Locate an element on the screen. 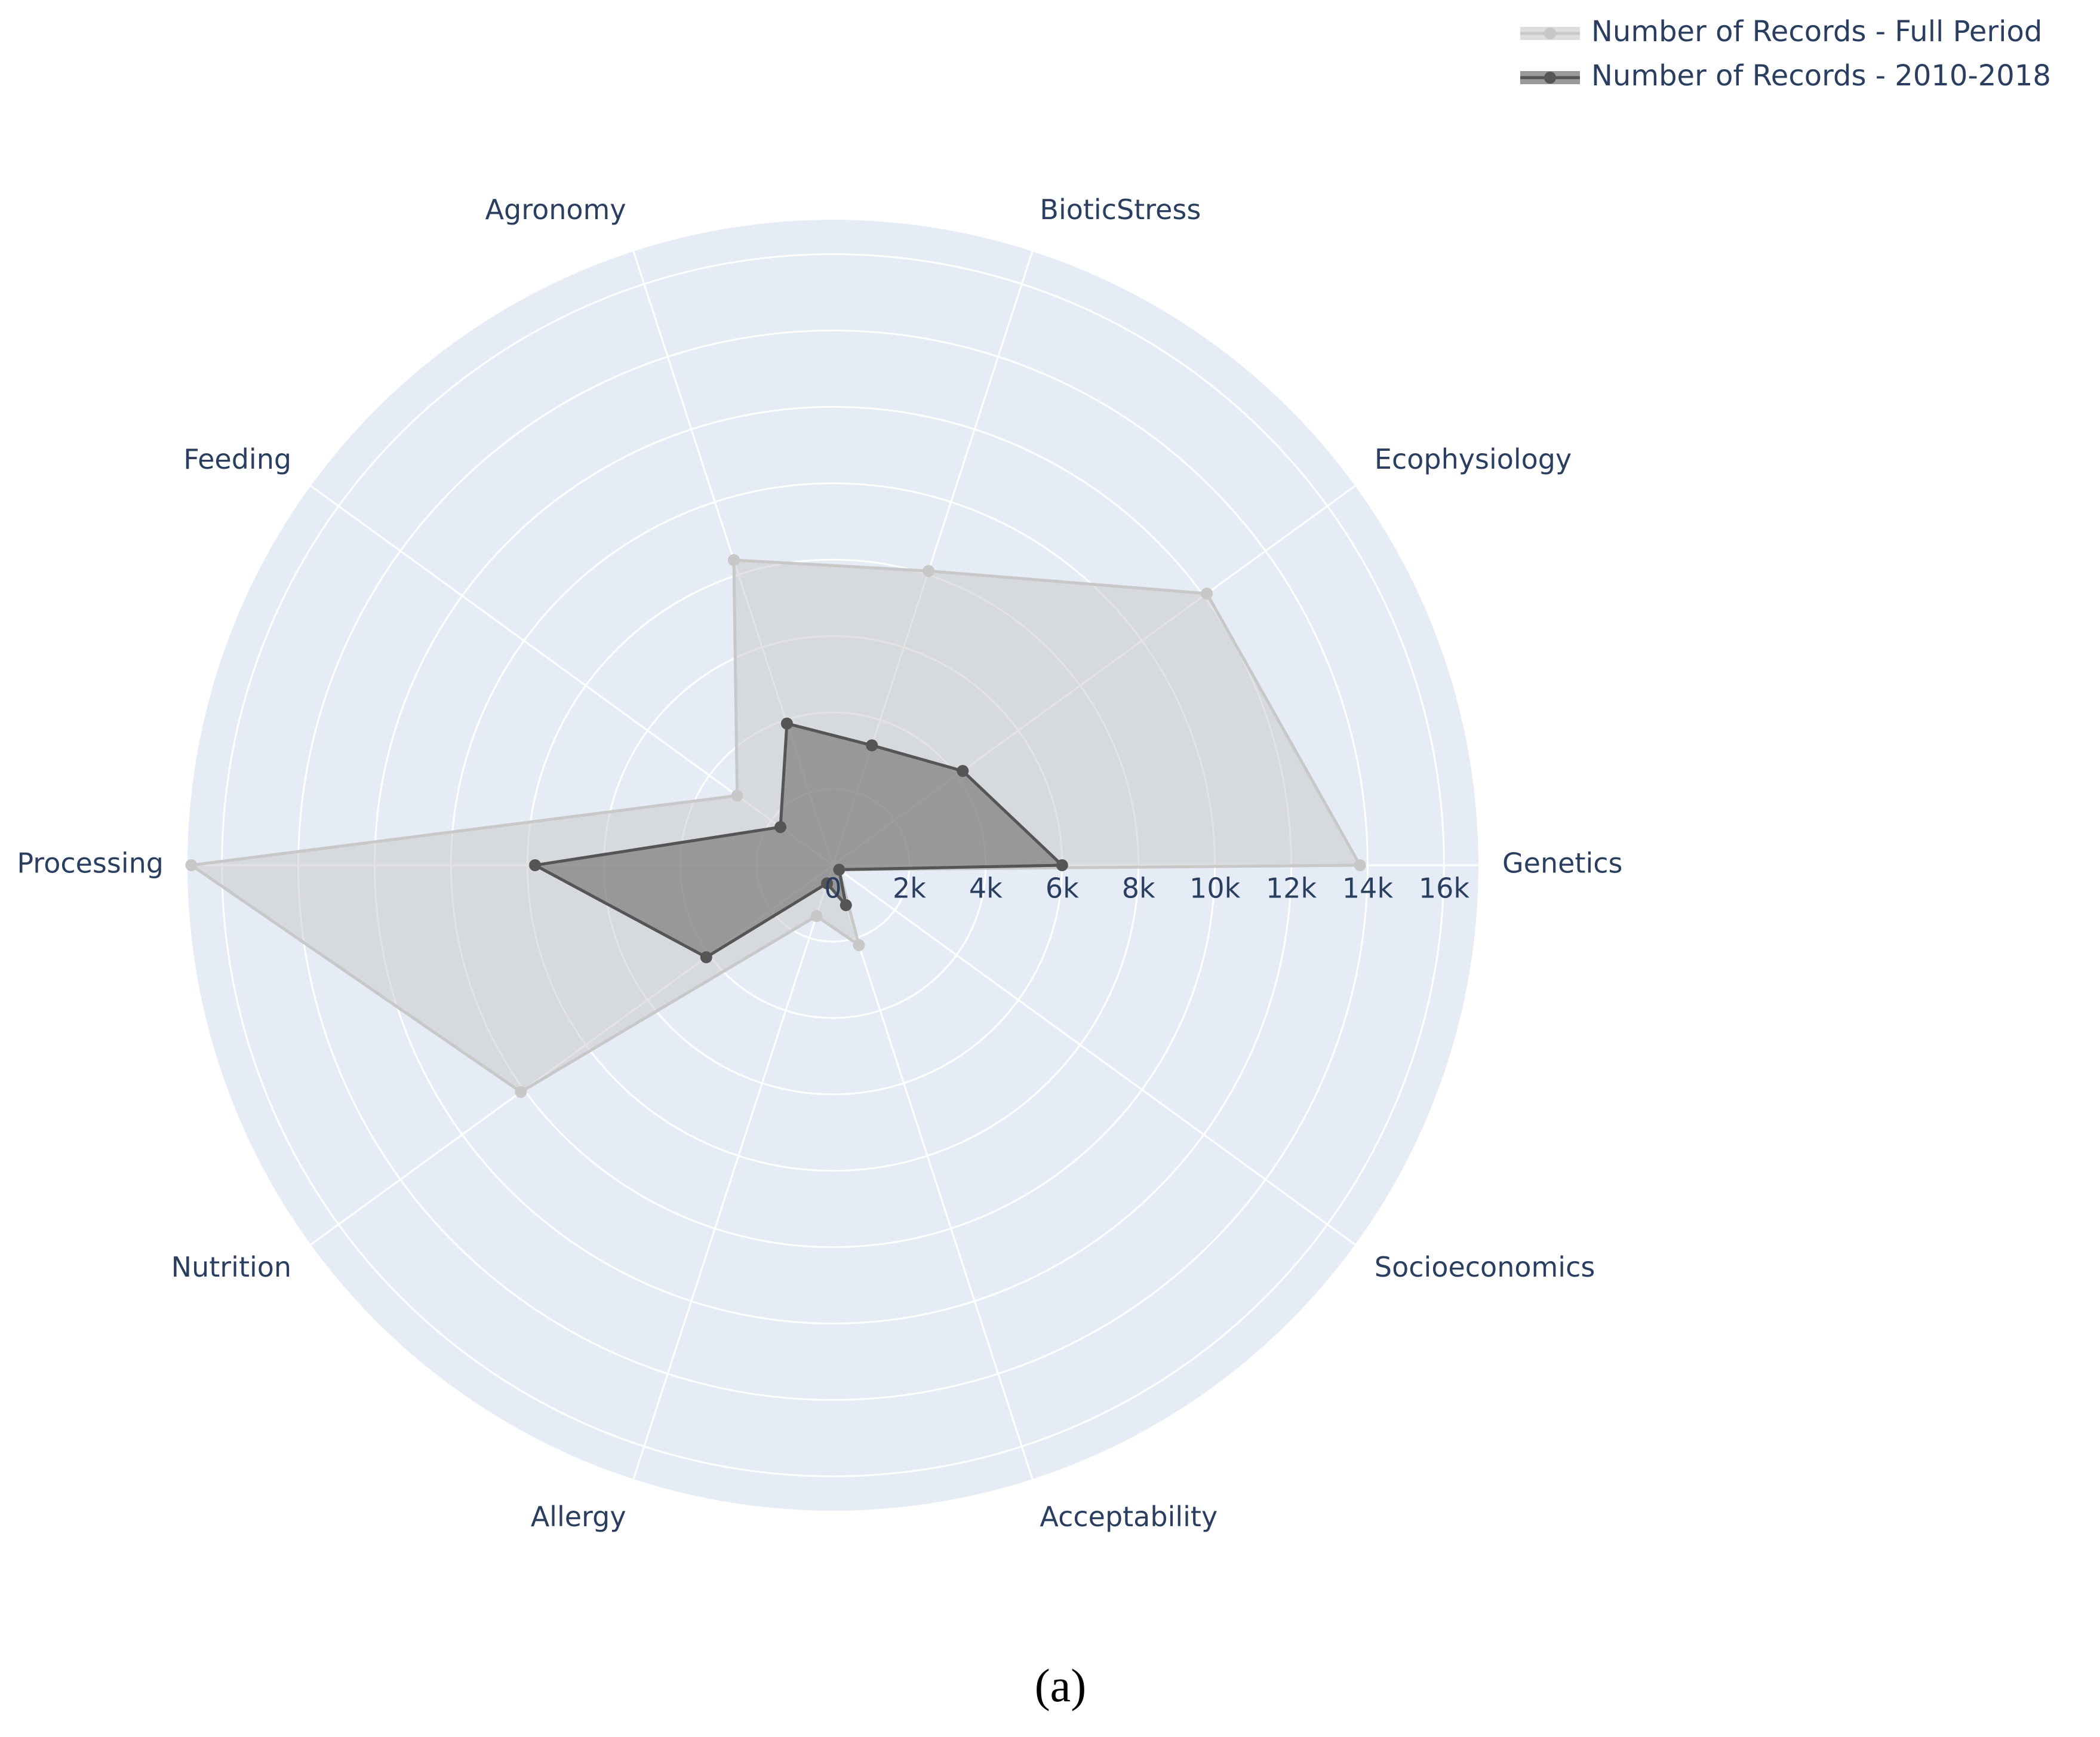  category-label: Socioeconomics is located at coordinates (1485, 1267).